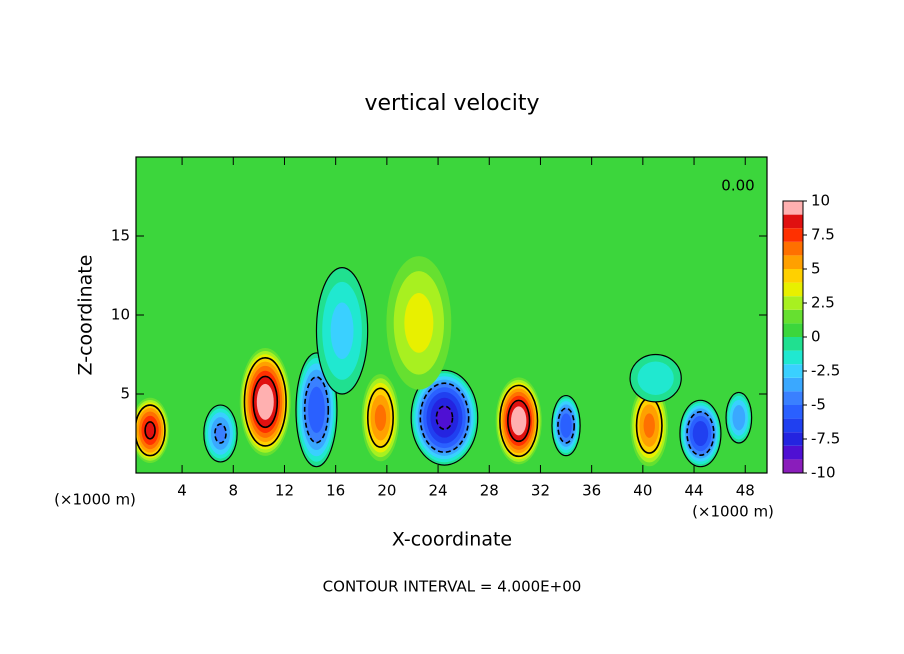 The width and height of the screenshot is (904, 654). What do you see at coordinates (452, 587) in the screenshot?
I see `footer-note: CONTOUR INTERVAL = 4.000E+00` at bounding box center [452, 587].